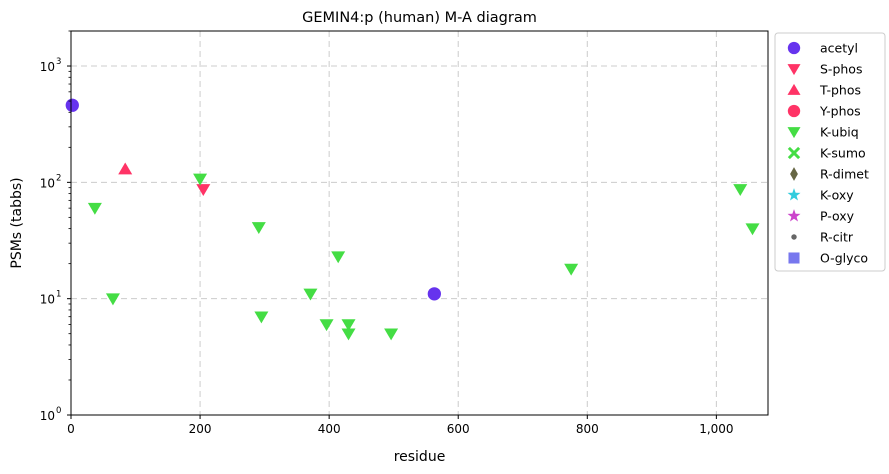 Image resolution: width=889 pixels, height=474 pixels. I want to click on legend-box, so click(830, 152).